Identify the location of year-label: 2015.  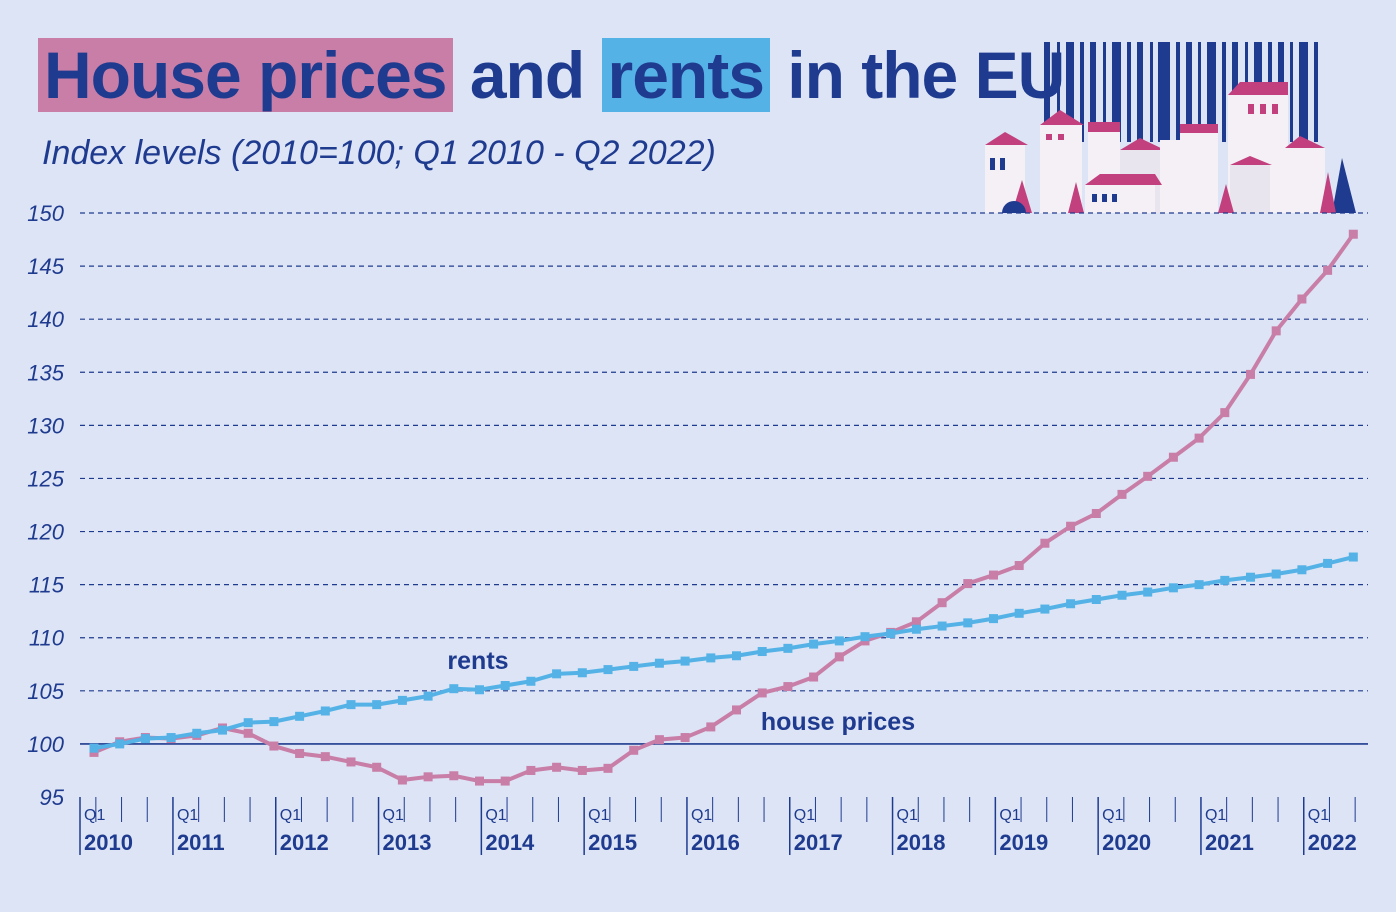
(612, 842).